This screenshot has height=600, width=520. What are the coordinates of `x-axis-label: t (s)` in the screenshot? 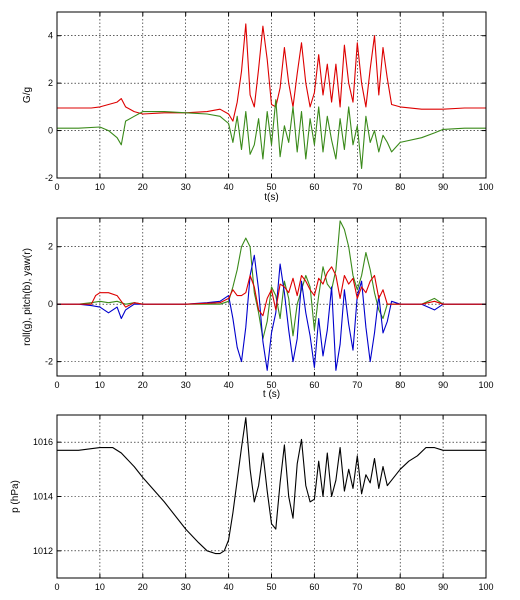 It's located at (271, 394).